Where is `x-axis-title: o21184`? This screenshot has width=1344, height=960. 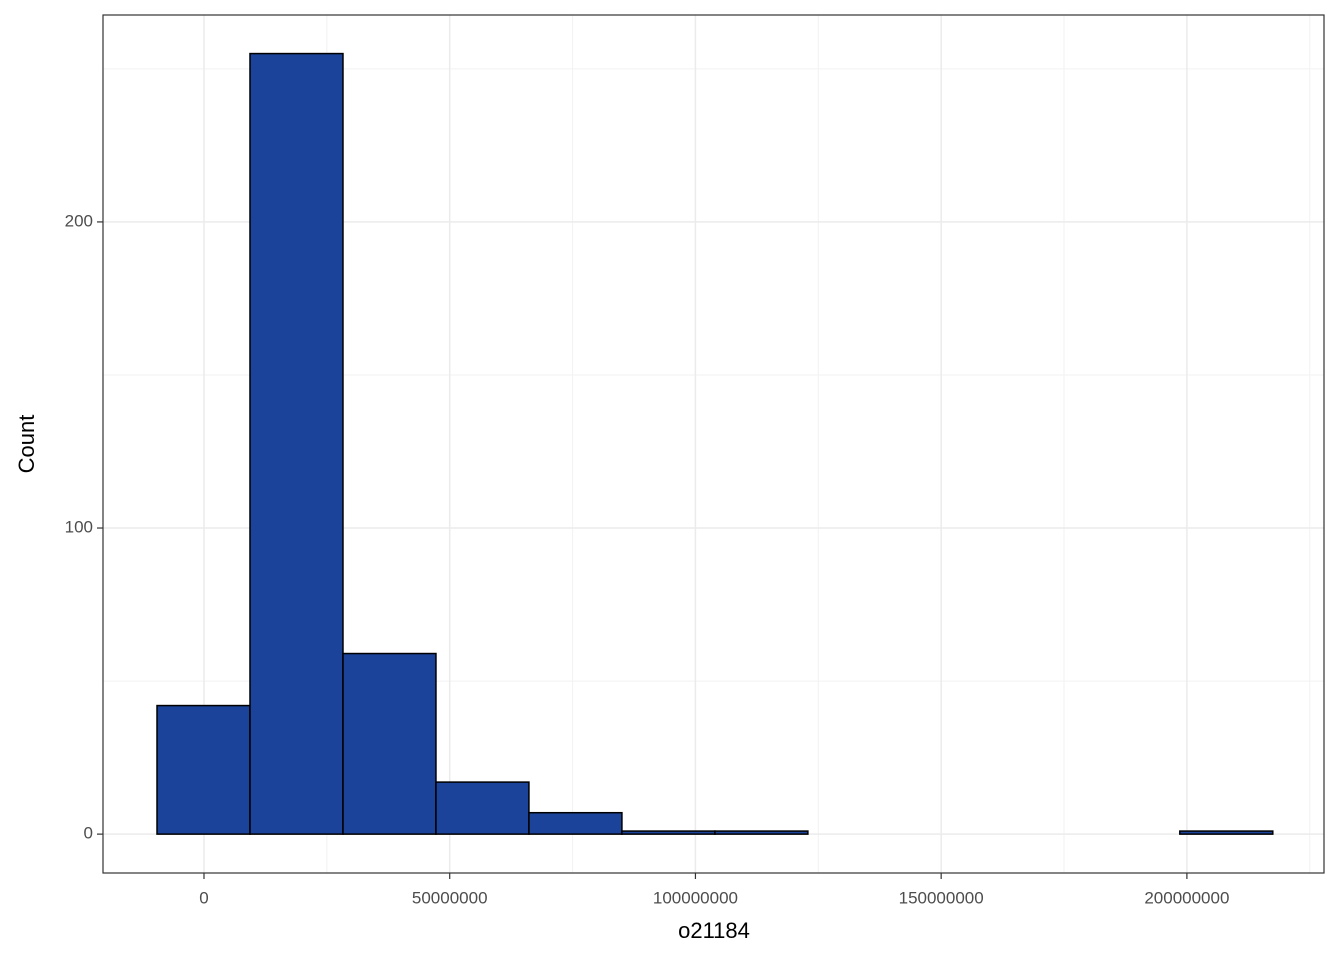 x-axis-title: o21184 is located at coordinates (714, 930).